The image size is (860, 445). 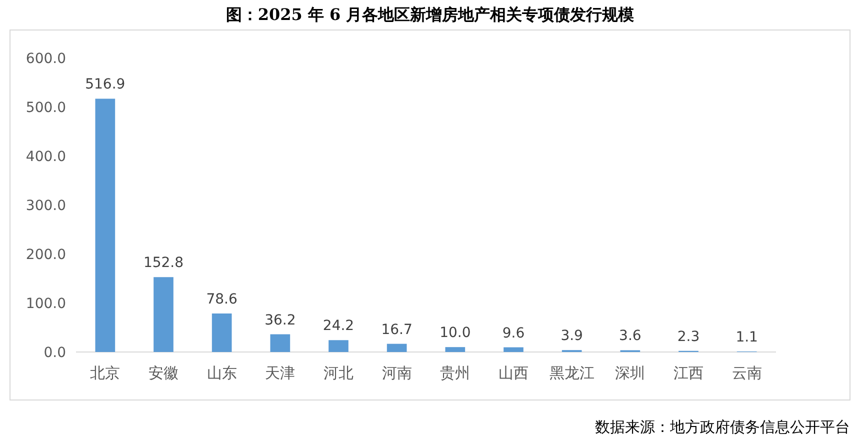 I want to click on data-label: 2.3, so click(x=688, y=336).